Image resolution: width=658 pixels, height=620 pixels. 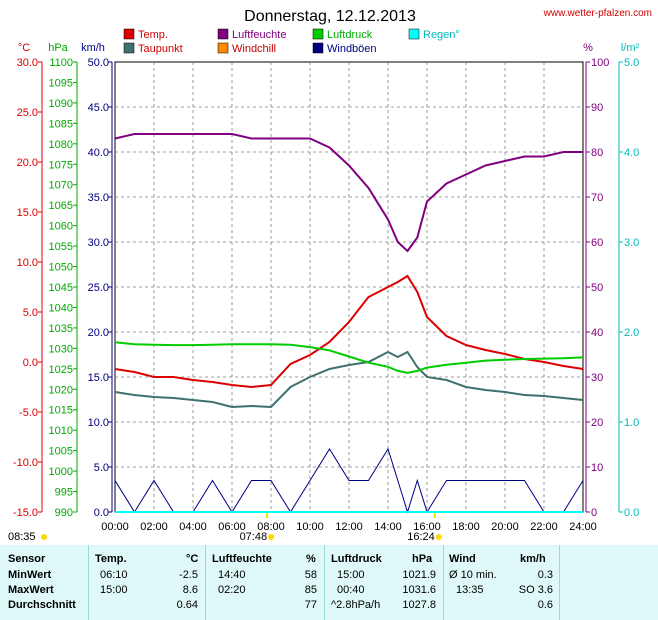 What do you see at coordinates (61, 206) in the screenshot?
I see `tick-label-pressure-7: 1065` at bounding box center [61, 206].